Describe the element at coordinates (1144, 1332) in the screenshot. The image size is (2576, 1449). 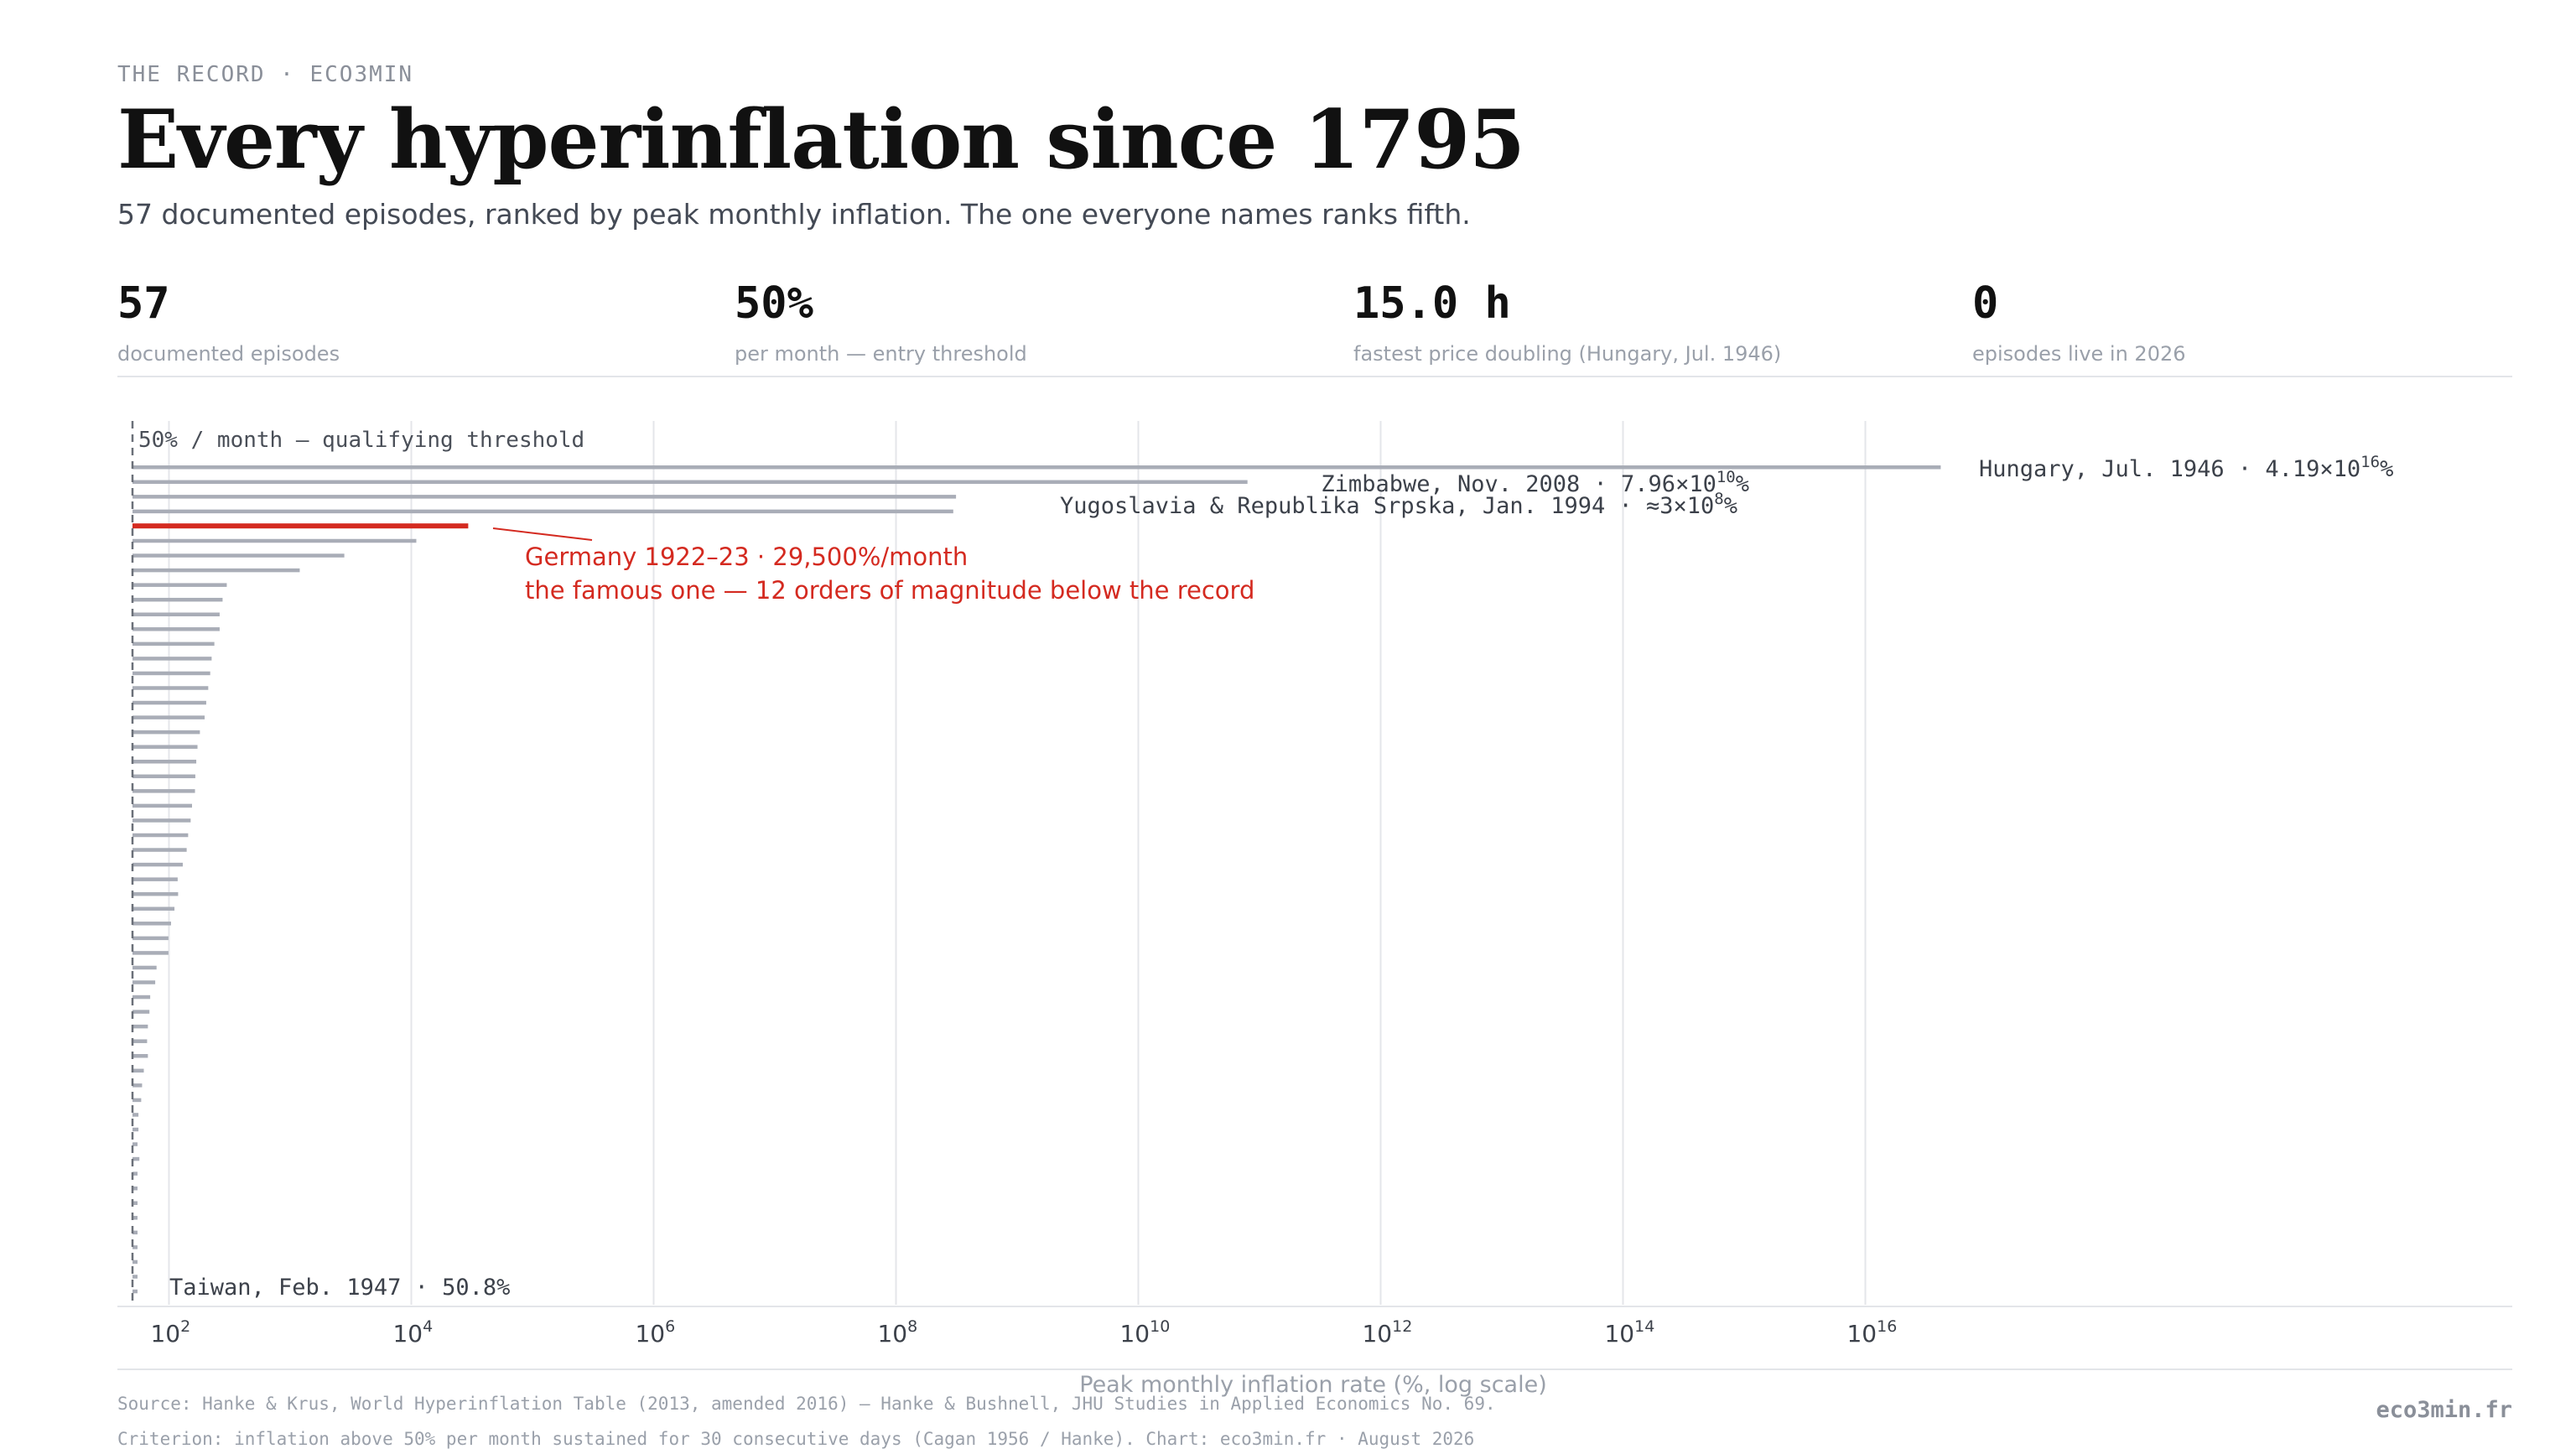
I see `x-tick-label: 10¹⁰` at that location.